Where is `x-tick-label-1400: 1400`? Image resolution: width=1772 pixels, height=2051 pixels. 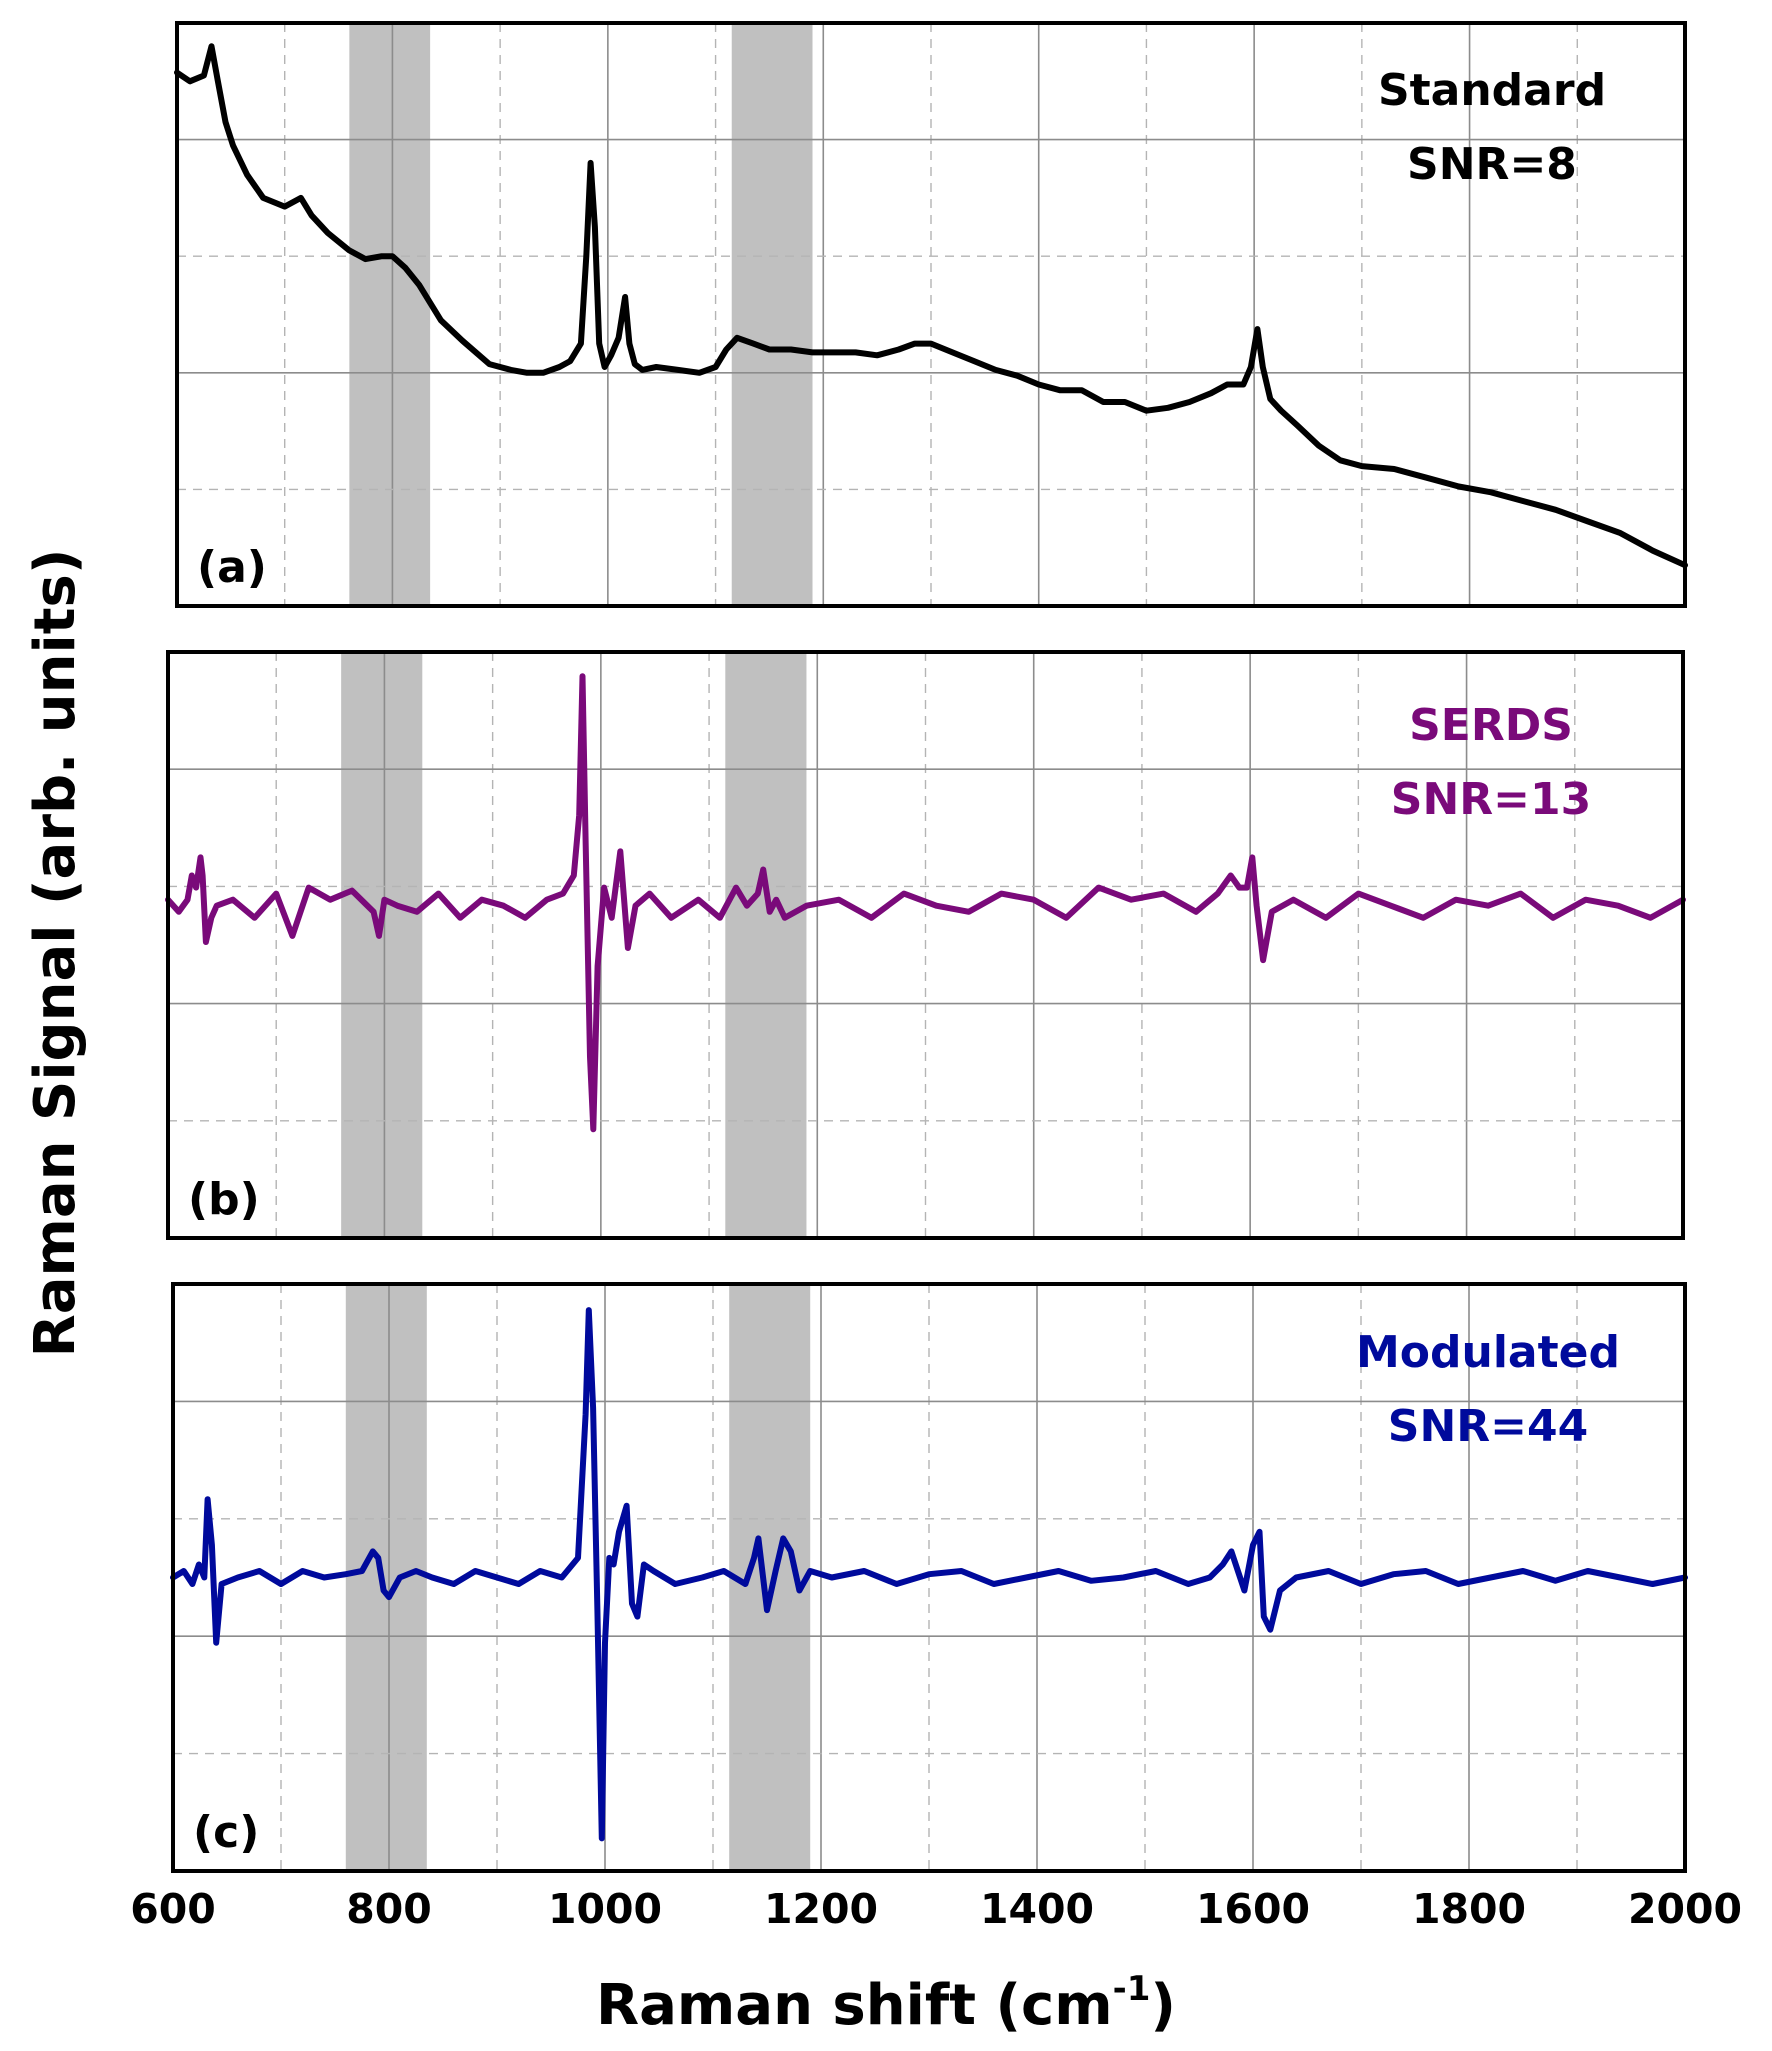 x-tick-label-1400: 1400 is located at coordinates (1037, 1909).